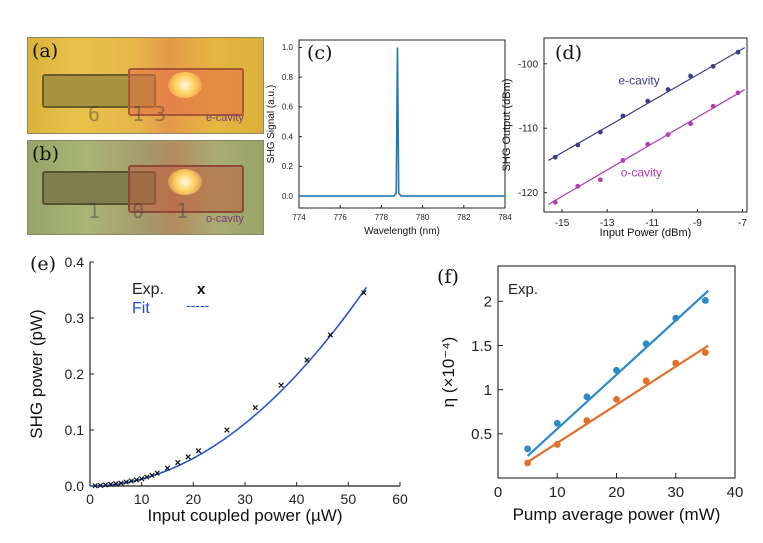 The width and height of the screenshot is (763, 543). I want to click on y-axis-label: SHG power (pW), so click(36, 373).